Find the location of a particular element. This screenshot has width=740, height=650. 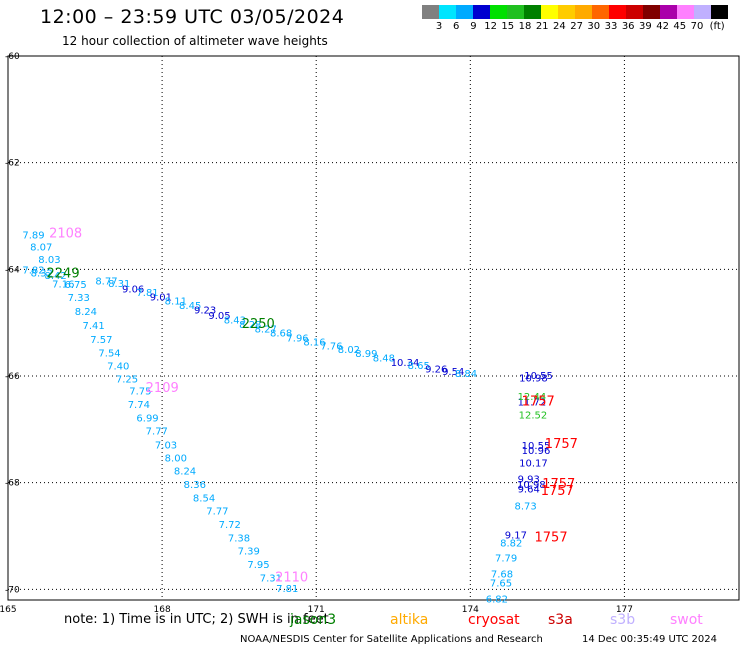

wave-height-value: 8.43 is located at coordinates (235, 321).